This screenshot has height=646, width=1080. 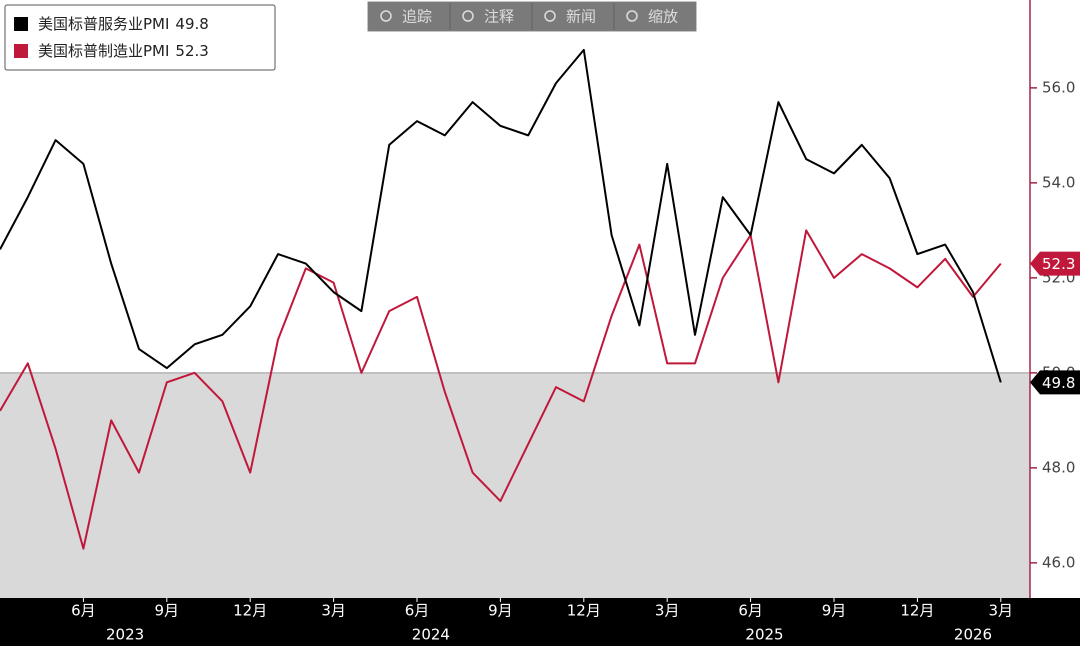 What do you see at coordinates (103, 51) in the screenshot?
I see `legend-name: 美国标普制造业PMI` at bounding box center [103, 51].